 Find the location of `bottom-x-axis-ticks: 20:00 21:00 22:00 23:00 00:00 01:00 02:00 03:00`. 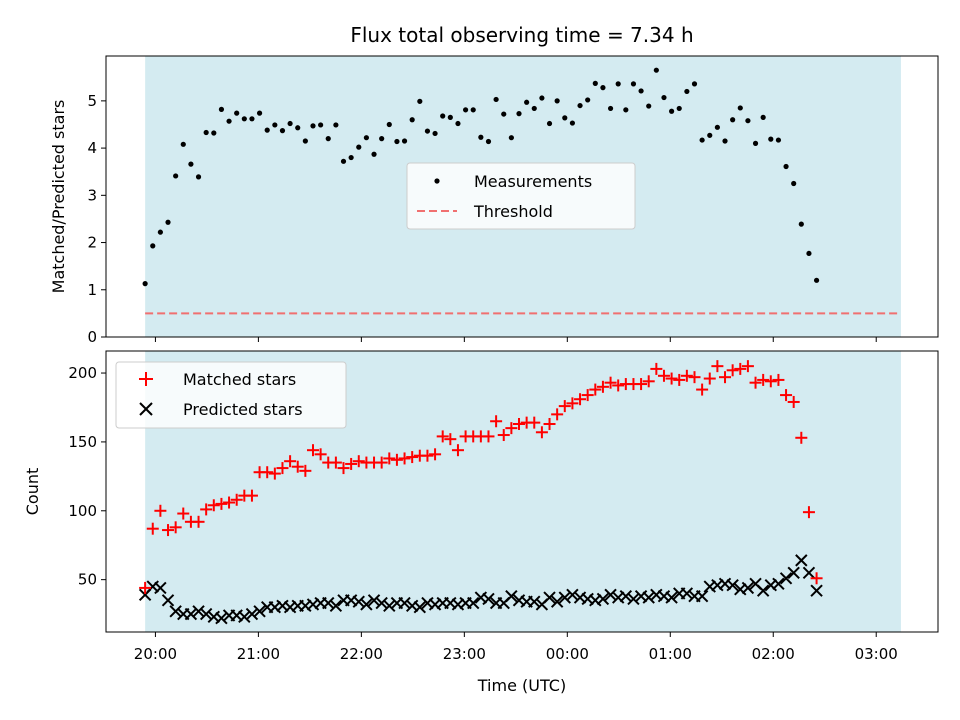

bottom-x-axis-ticks: 20:00 21:00 22:00 23:00 00:00 01:00 02:00 03:00 is located at coordinates (516, 647).